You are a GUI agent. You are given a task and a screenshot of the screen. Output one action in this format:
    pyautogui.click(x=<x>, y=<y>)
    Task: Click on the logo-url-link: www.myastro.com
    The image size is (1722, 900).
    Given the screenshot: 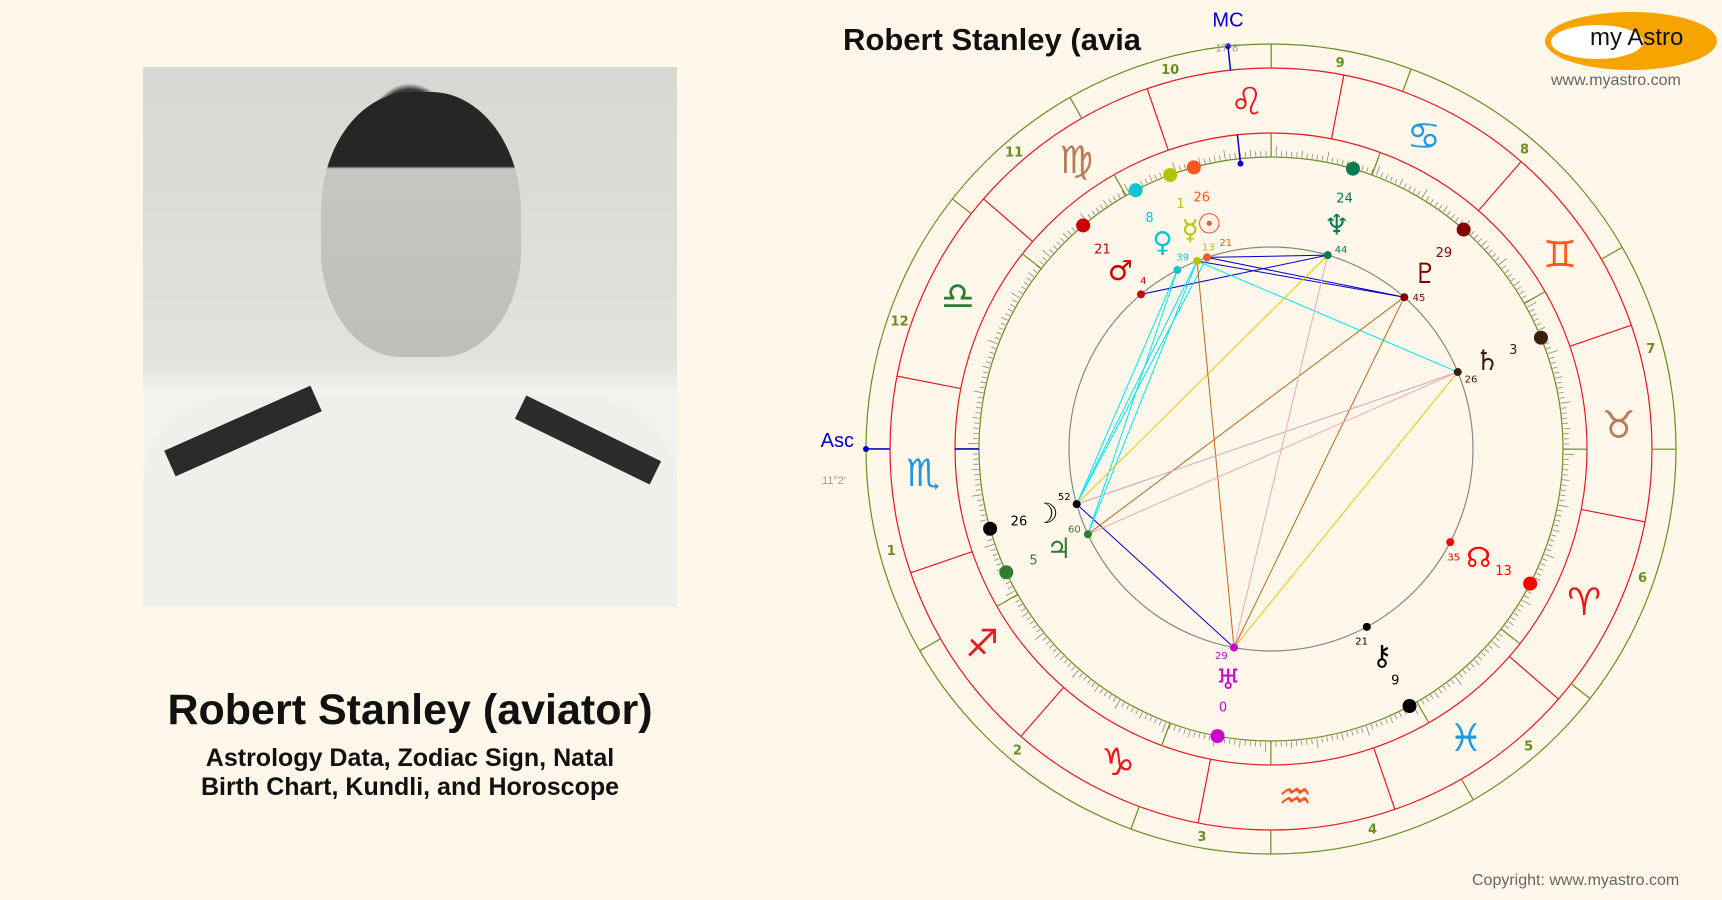 What is the action you would take?
    pyautogui.click(x=1616, y=80)
    